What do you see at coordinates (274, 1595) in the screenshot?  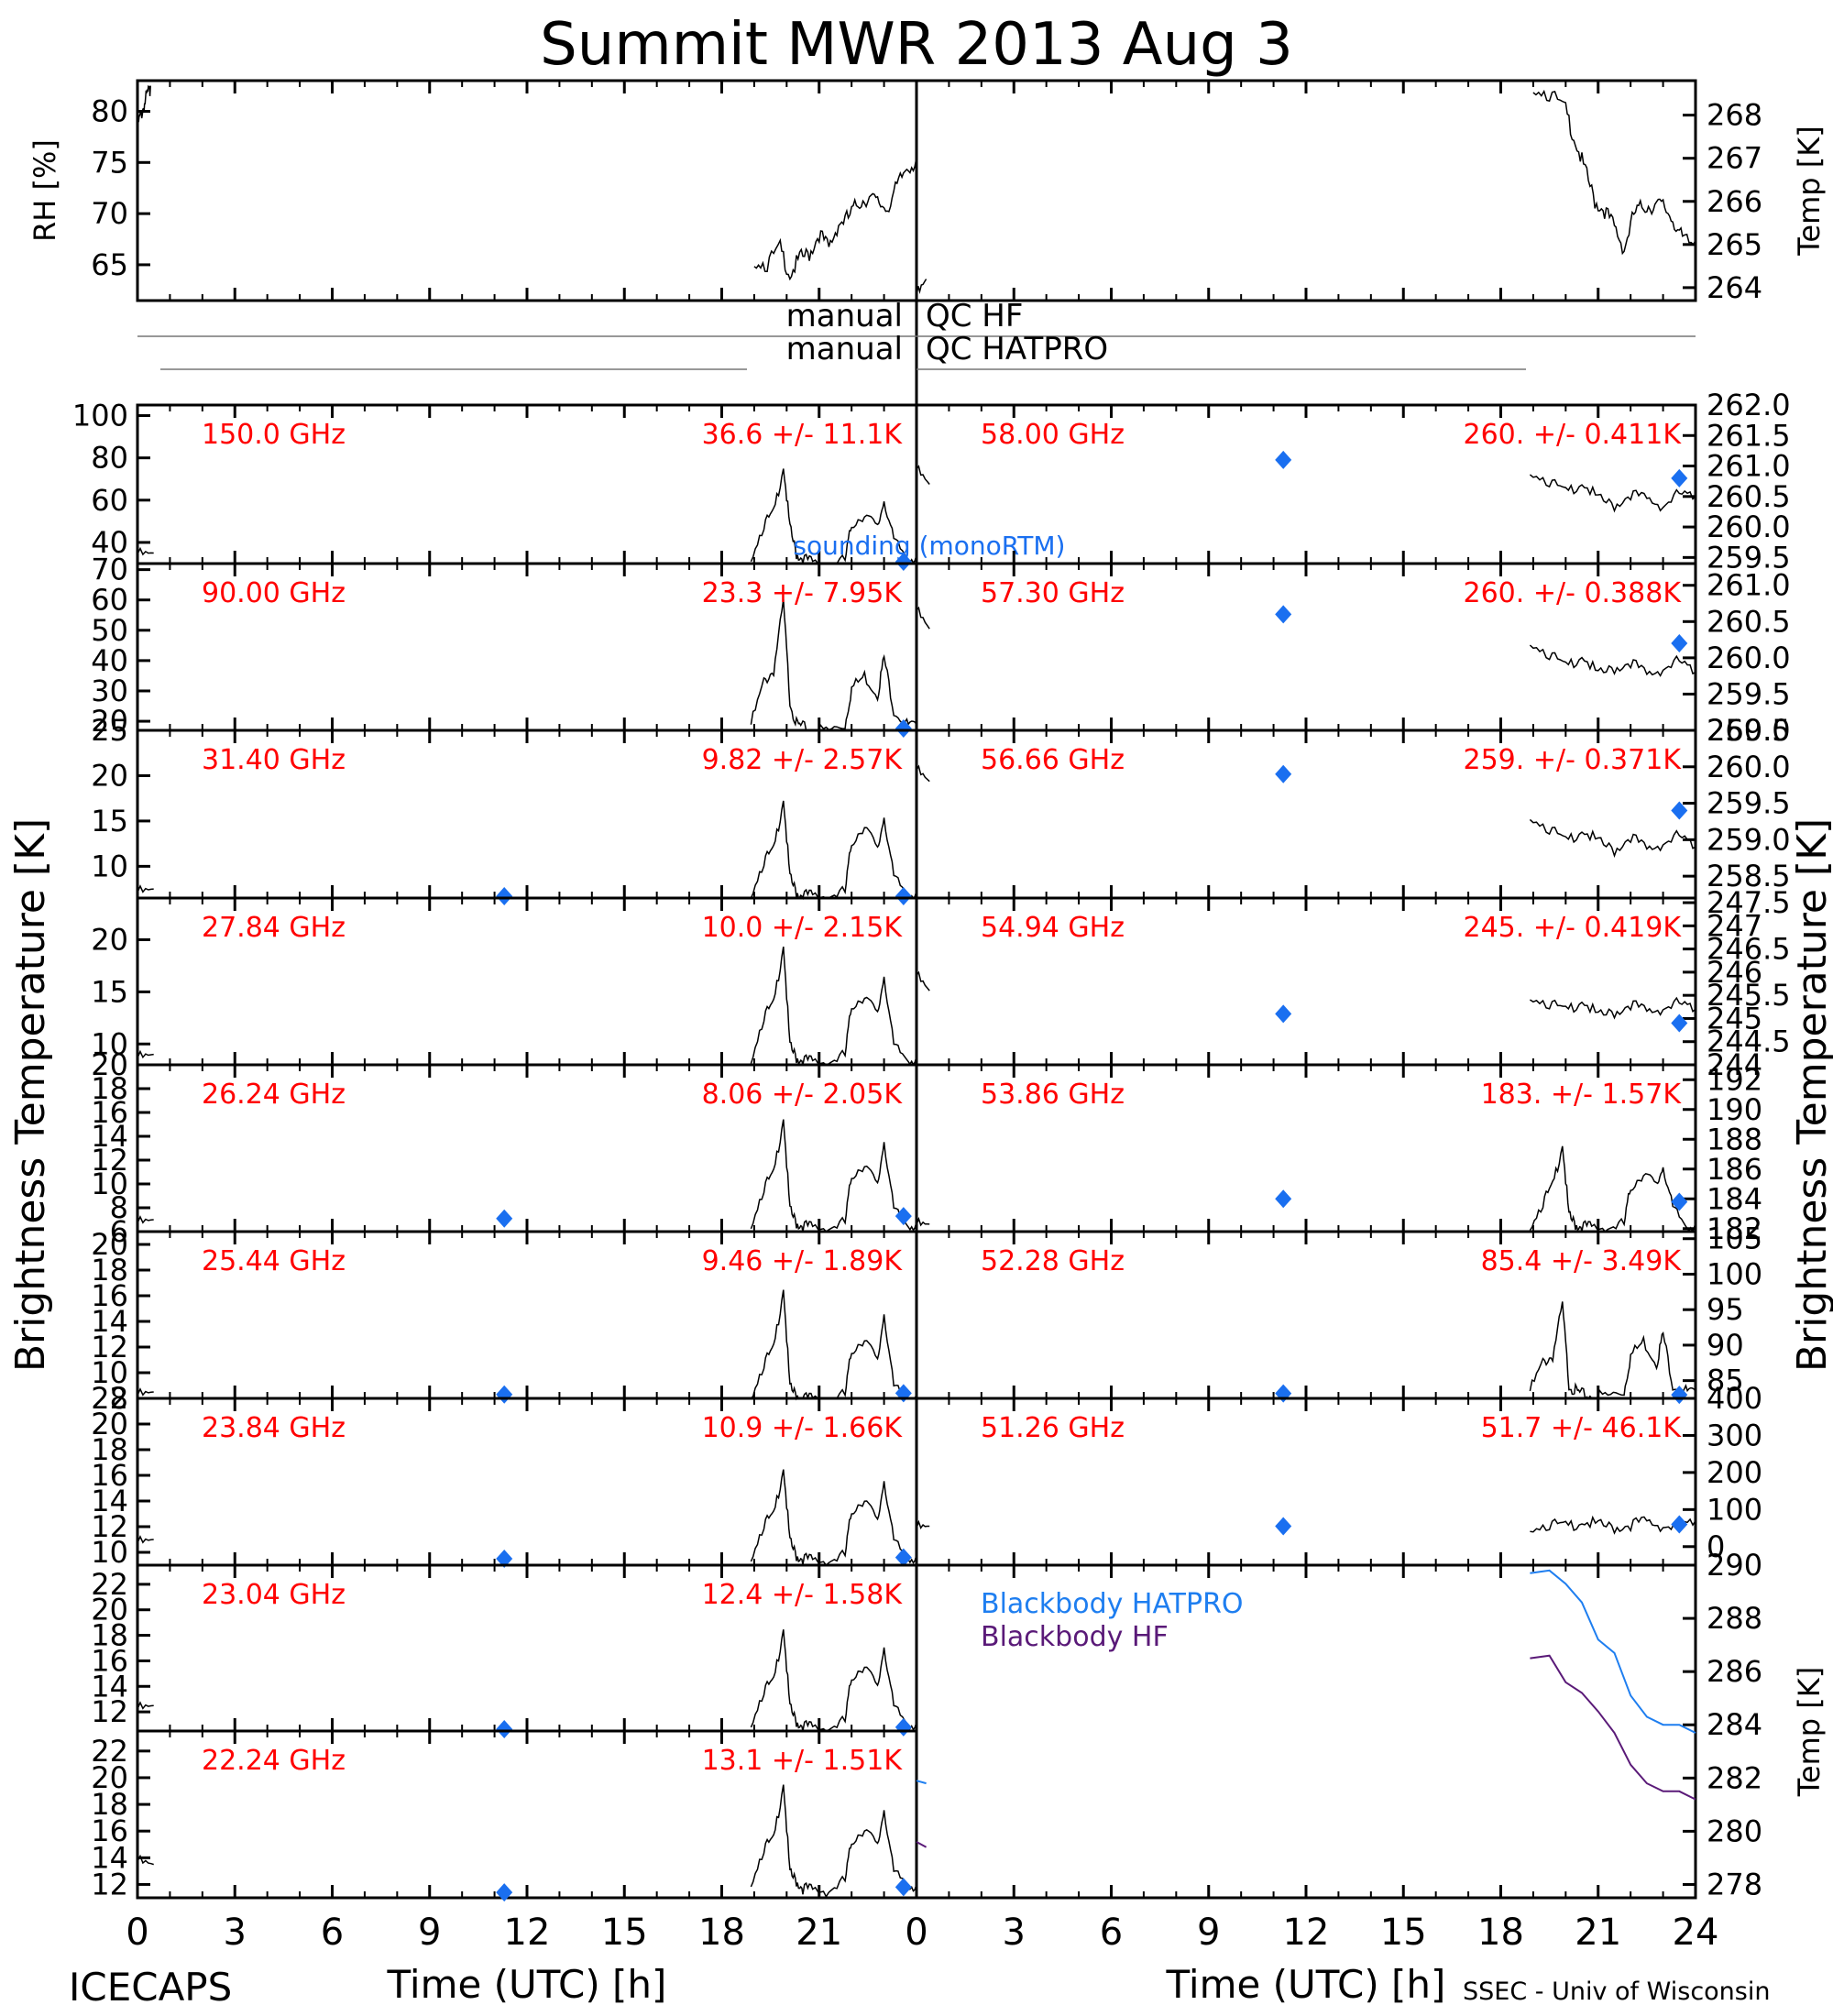 I see `freq-label: 23.04 GHz` at bounding box center [274, 1595].